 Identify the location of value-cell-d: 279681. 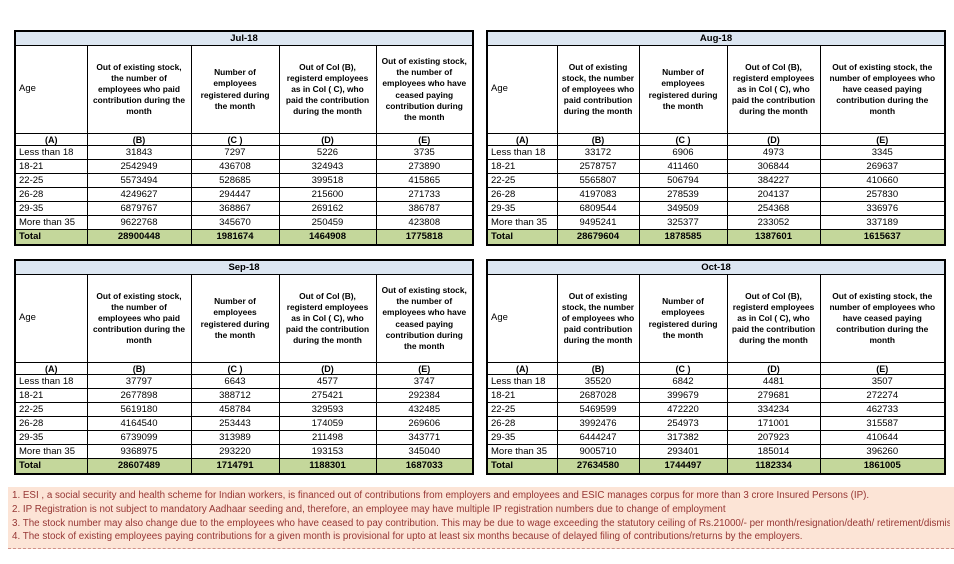
(773, 395).